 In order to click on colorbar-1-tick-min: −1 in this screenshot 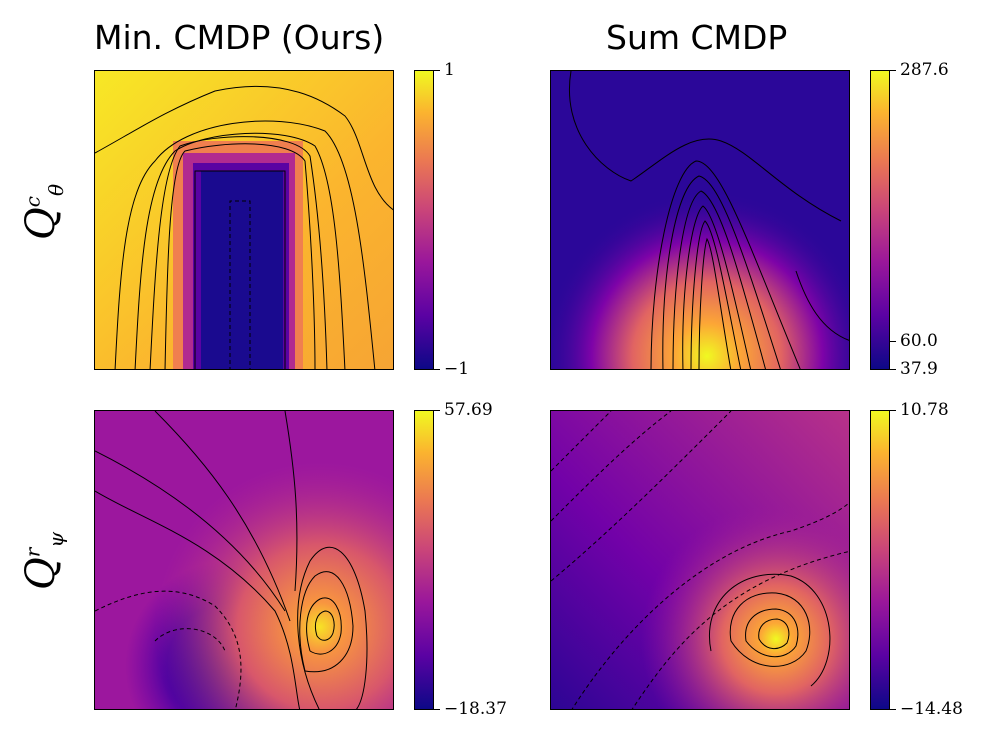, I will do `click(451, 369)`.